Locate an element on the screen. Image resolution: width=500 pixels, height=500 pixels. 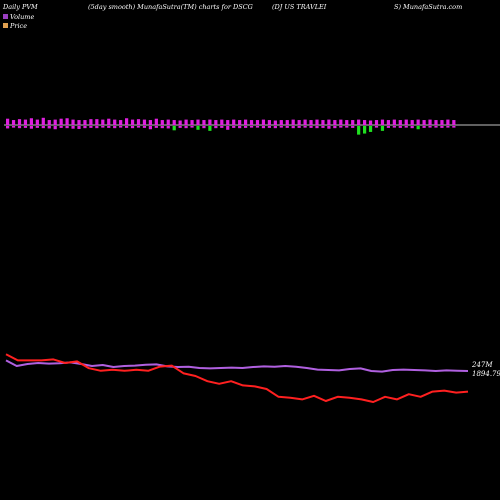
volume-last-label: 247M is located at coordinates (482, 365).